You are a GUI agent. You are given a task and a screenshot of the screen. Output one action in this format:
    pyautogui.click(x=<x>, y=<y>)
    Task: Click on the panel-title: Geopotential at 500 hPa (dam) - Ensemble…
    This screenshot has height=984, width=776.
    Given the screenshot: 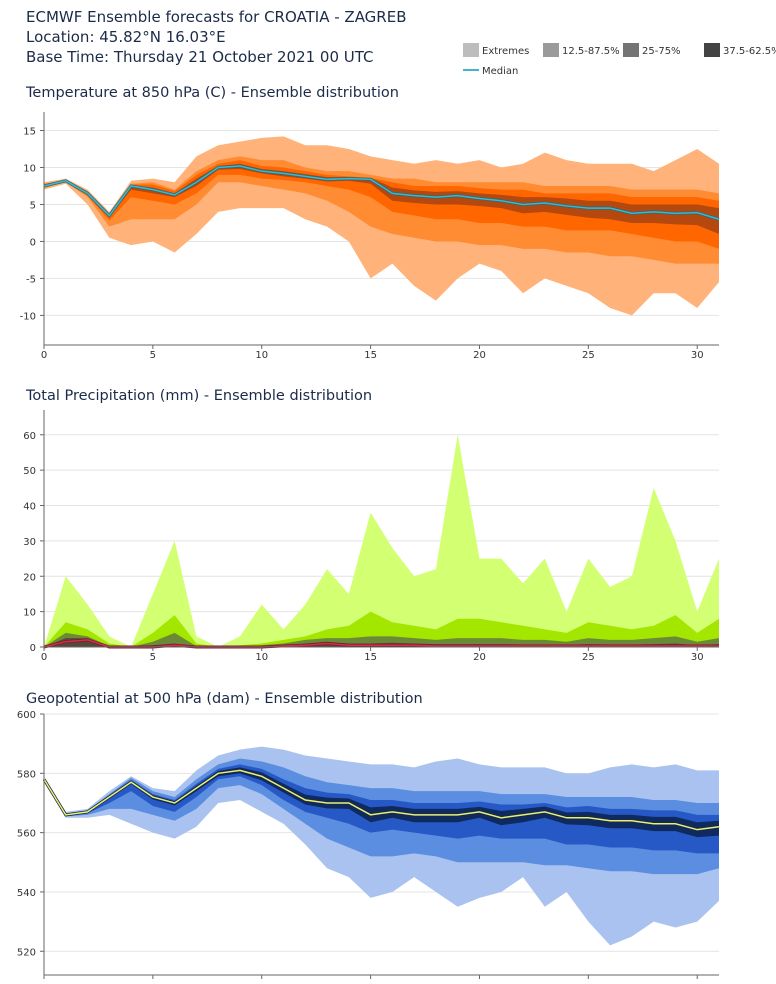 What is the action you would take?
    pyautogui.click(x=224, y=699)
    